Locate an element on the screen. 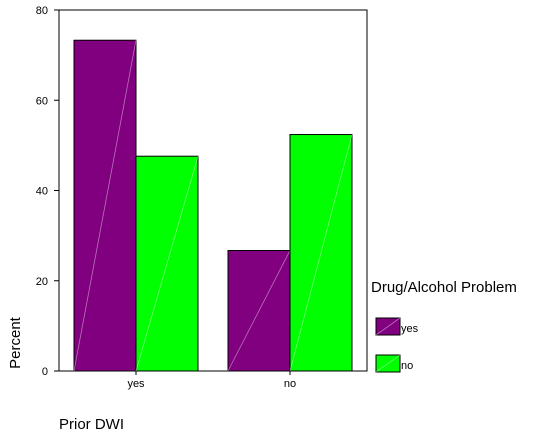 The width and height of the screenshot is (535, 433). y-tick-label: 40 is located at coordinates (42, 192).